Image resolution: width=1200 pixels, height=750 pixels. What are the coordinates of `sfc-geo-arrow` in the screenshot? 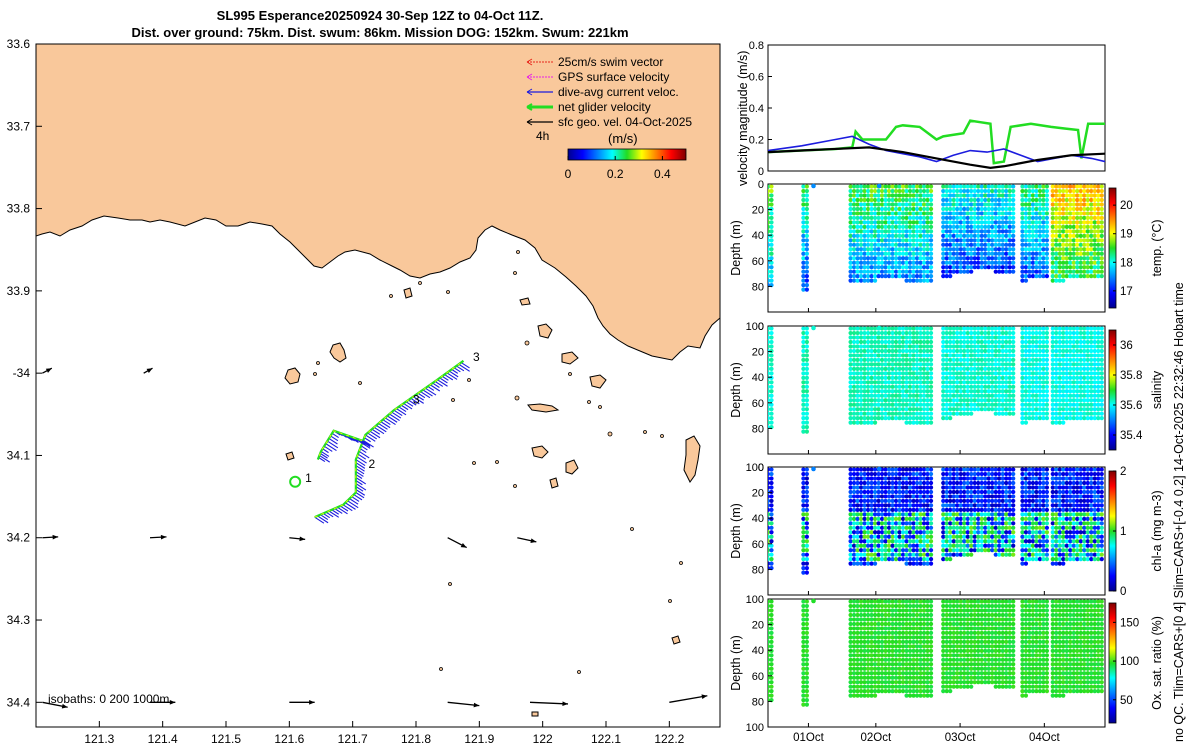 It's located at (688, 699).